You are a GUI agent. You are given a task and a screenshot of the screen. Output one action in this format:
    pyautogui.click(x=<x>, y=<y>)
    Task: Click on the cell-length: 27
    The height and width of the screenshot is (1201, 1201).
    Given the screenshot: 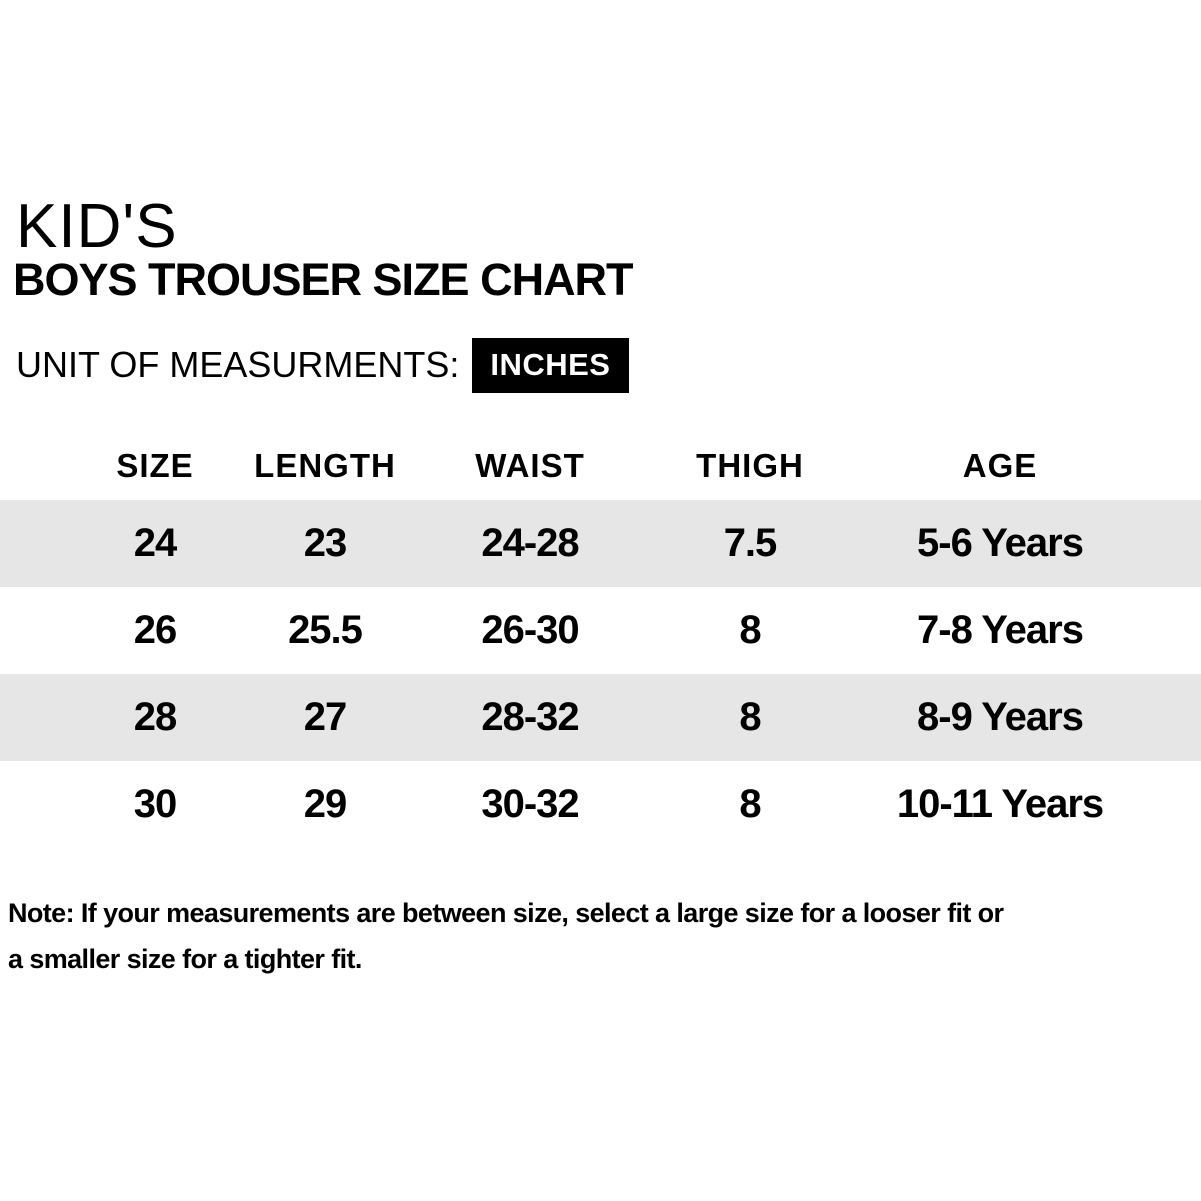 What is the action you would take?
    pyautogui.click(x=325, y=717)
    